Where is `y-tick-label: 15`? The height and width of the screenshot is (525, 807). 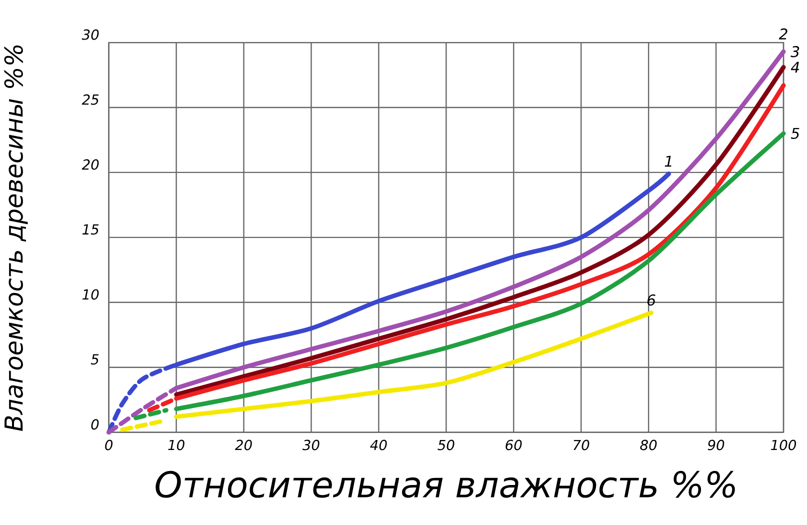
y-tick-label: 15 is located at coordinates (90, 229).